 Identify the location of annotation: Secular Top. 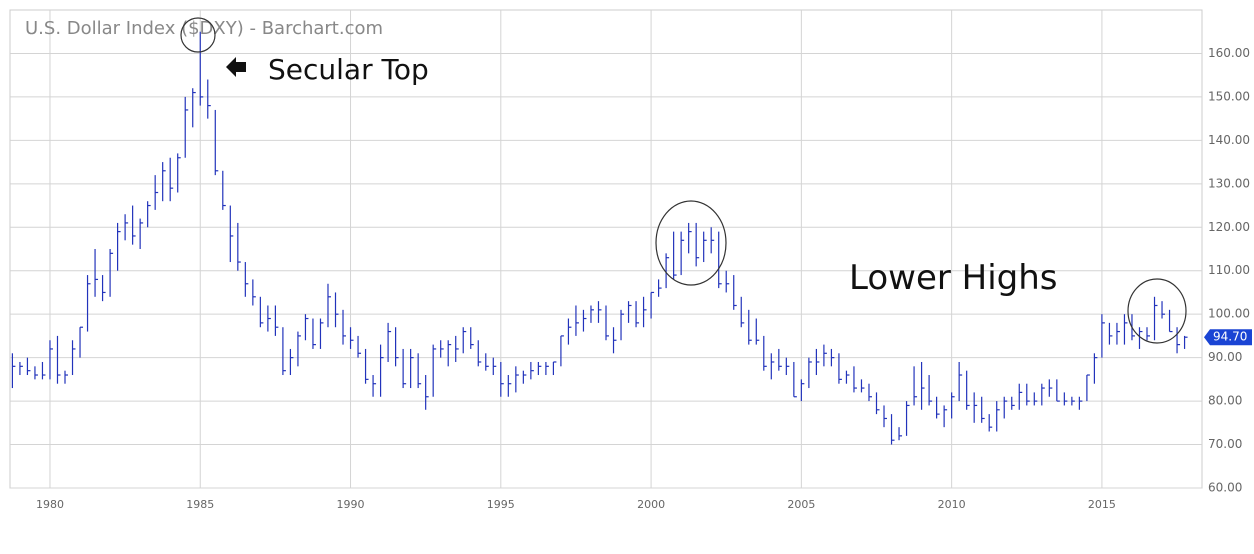
(348, 69).